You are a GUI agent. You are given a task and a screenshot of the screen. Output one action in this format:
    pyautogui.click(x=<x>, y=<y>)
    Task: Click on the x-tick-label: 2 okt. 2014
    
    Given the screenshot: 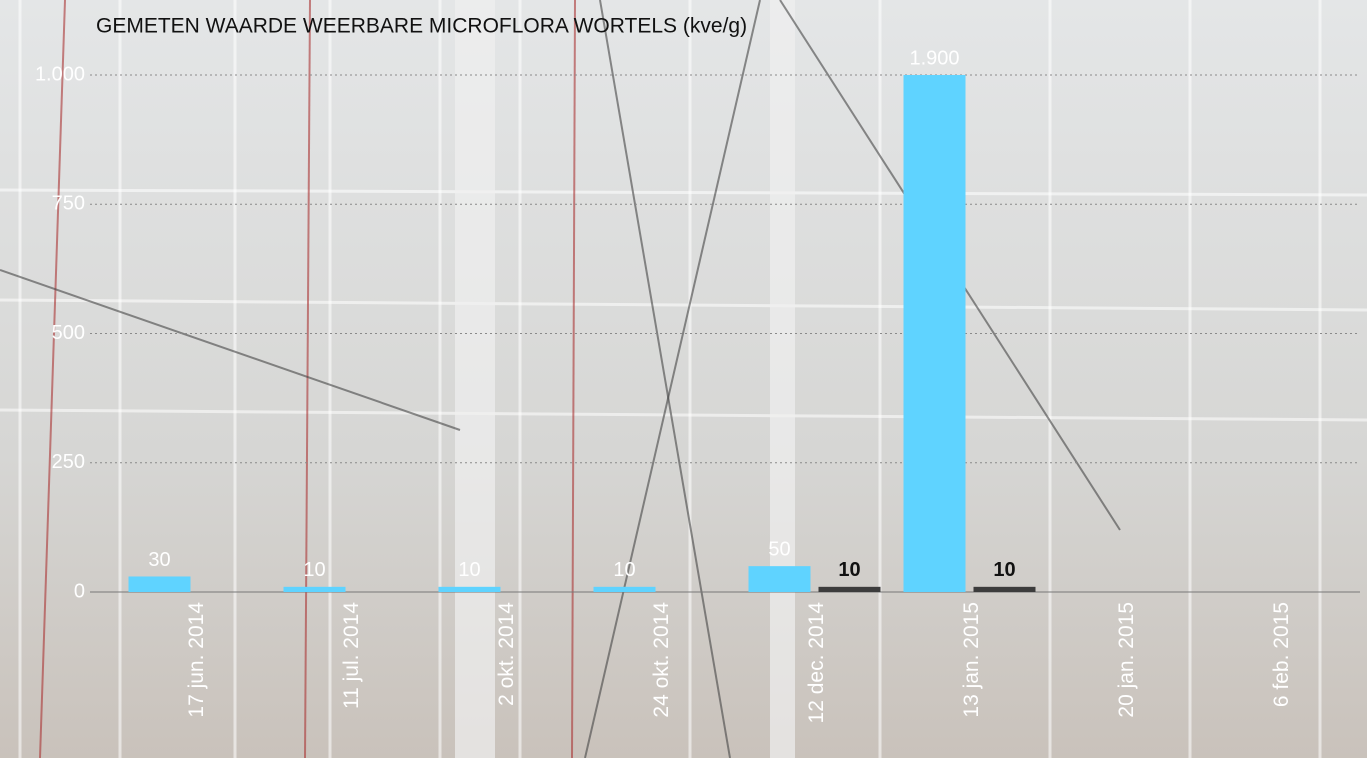 What is the action you would take?
    pyautogui.click(x=506, y=654)
    